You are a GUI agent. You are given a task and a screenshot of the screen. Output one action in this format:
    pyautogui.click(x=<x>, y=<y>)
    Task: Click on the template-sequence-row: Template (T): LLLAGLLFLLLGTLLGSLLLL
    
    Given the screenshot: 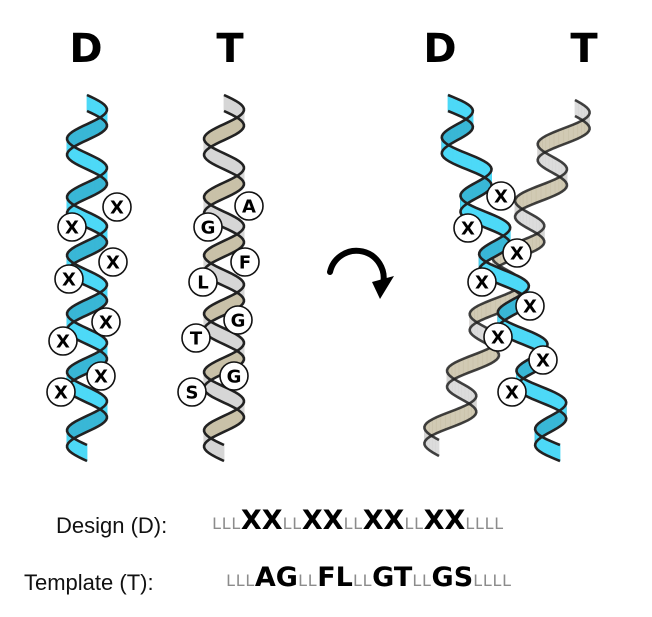 What is the action you would take?
    pyautogui.click(x=326, y=582)
    